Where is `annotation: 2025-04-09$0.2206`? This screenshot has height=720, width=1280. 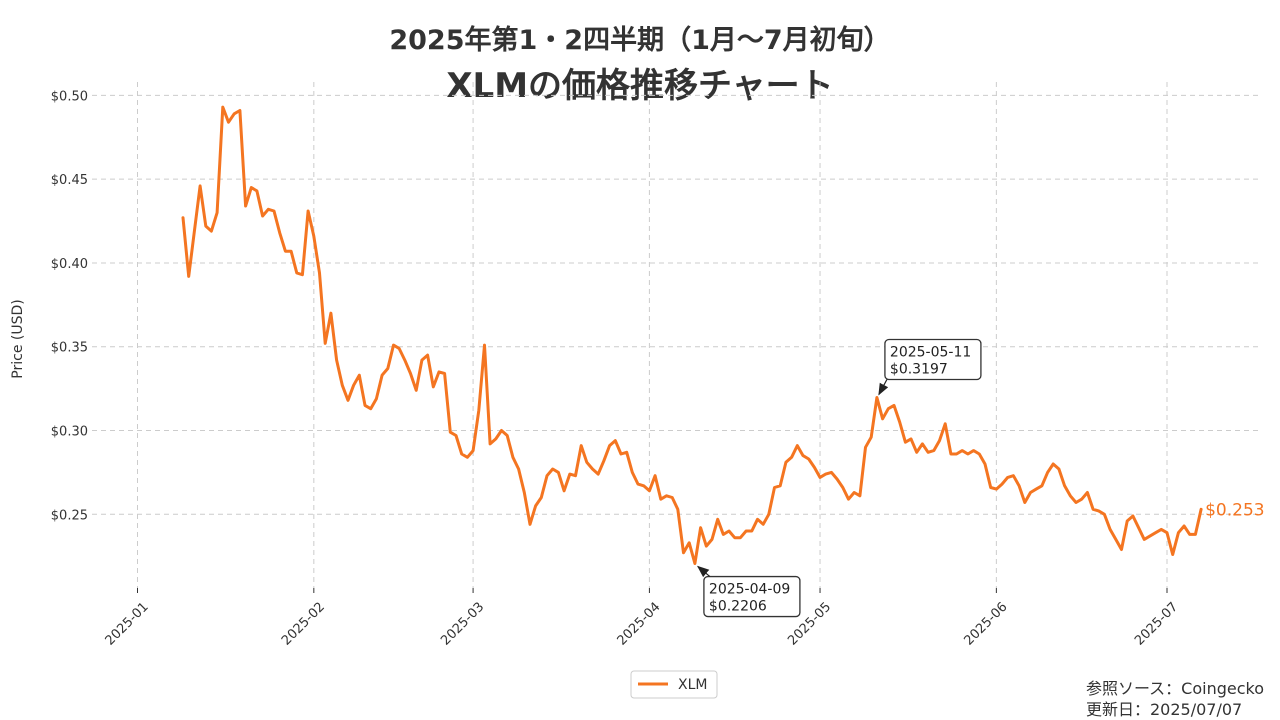
annotation: 2025-04-09$0.2206 is located at coordinates (748, 591).